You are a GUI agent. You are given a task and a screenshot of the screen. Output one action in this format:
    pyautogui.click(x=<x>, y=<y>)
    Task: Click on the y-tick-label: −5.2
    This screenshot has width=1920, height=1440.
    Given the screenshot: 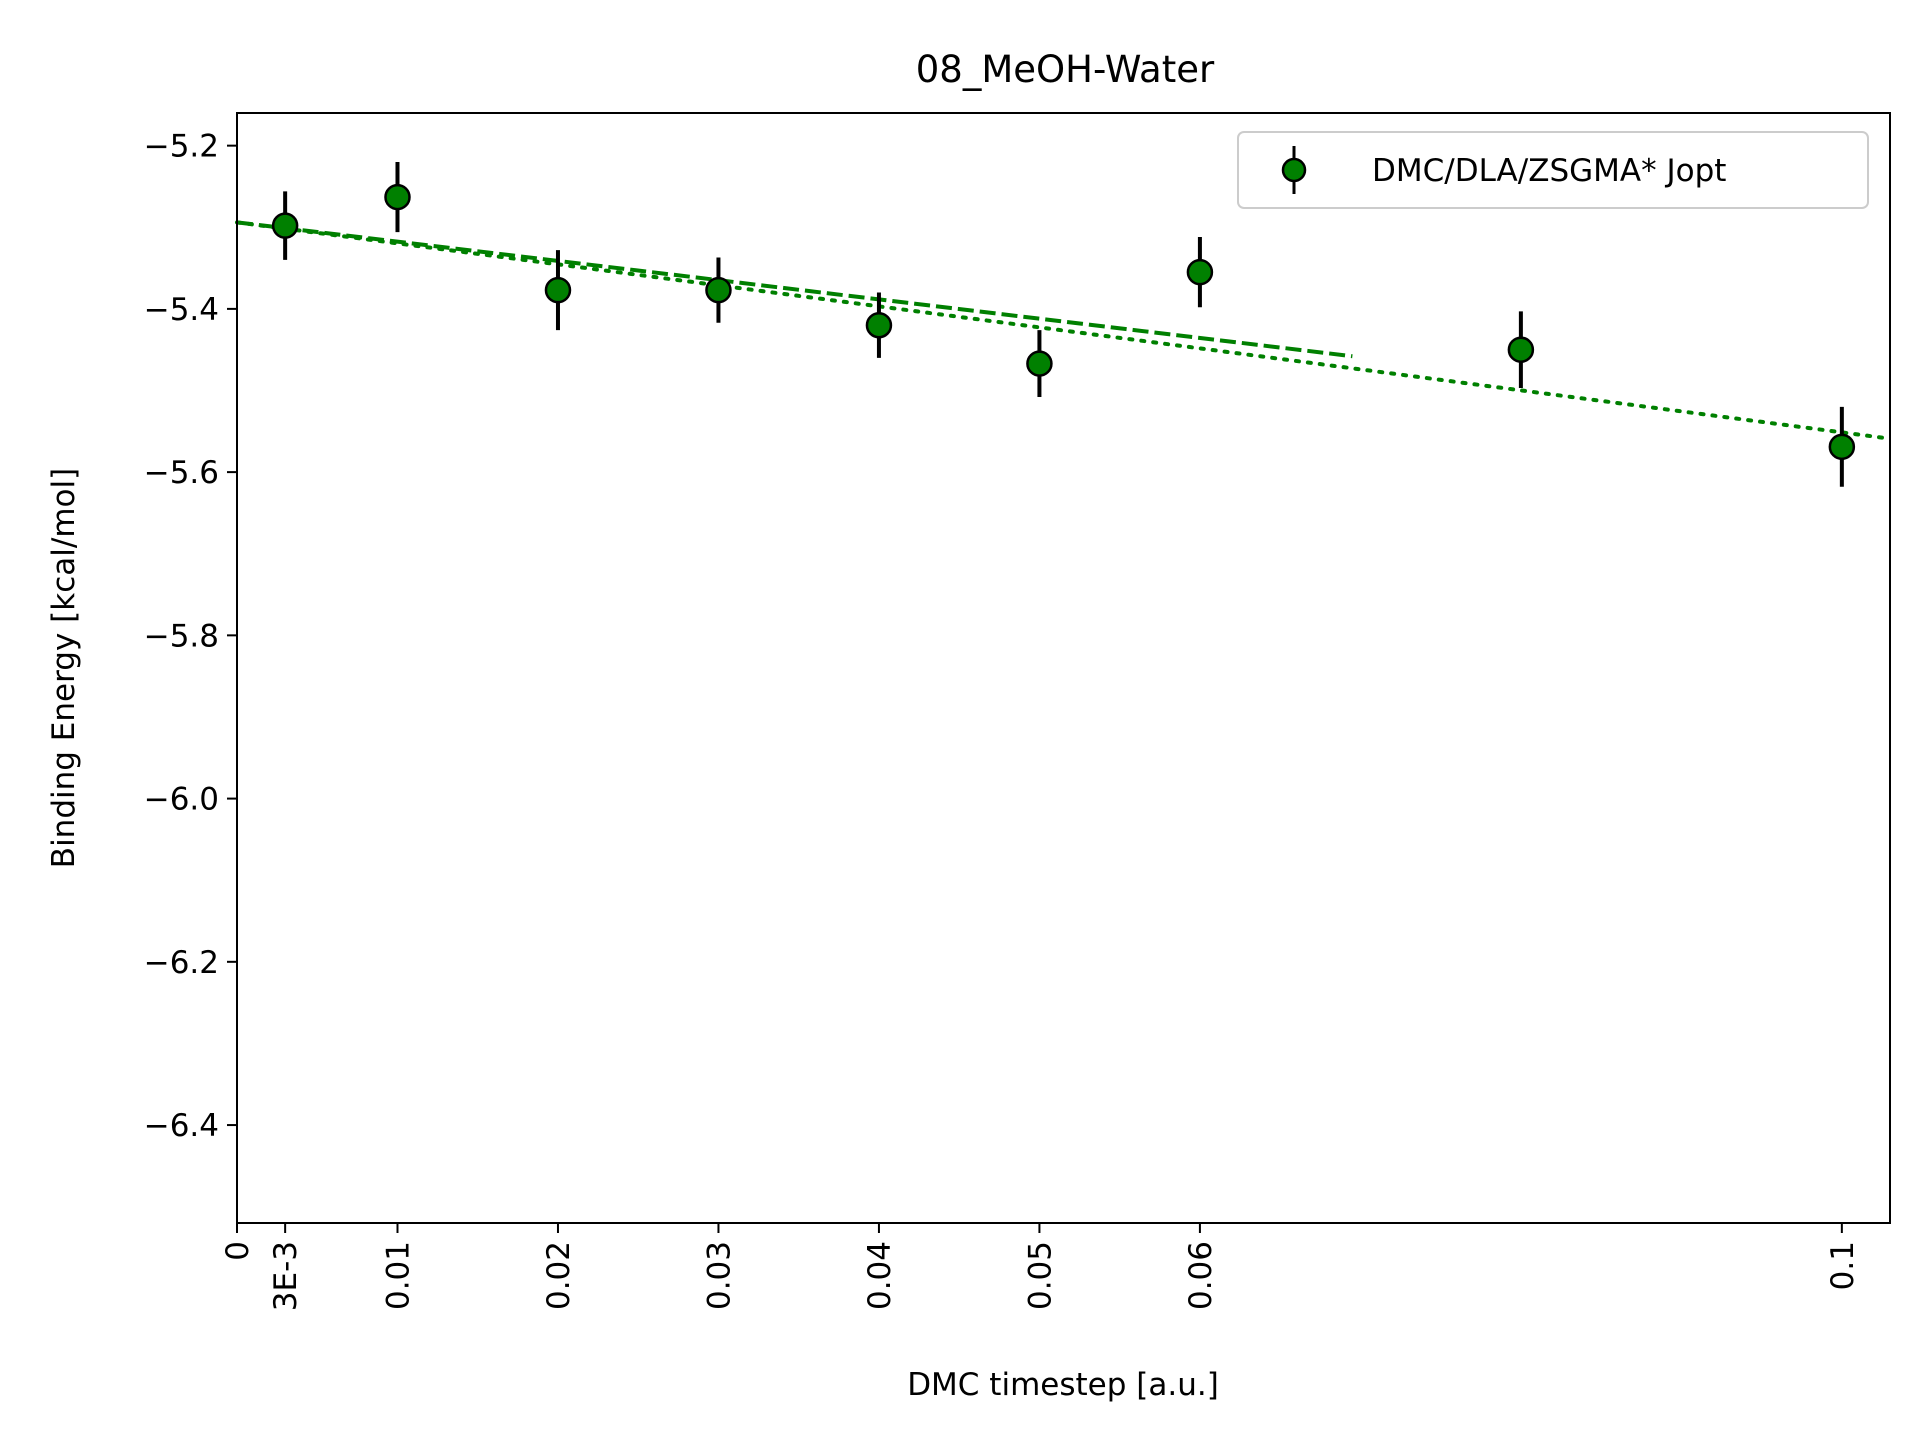 What is the action you would take?
    pyautogui.click(x=181, y=147)
    